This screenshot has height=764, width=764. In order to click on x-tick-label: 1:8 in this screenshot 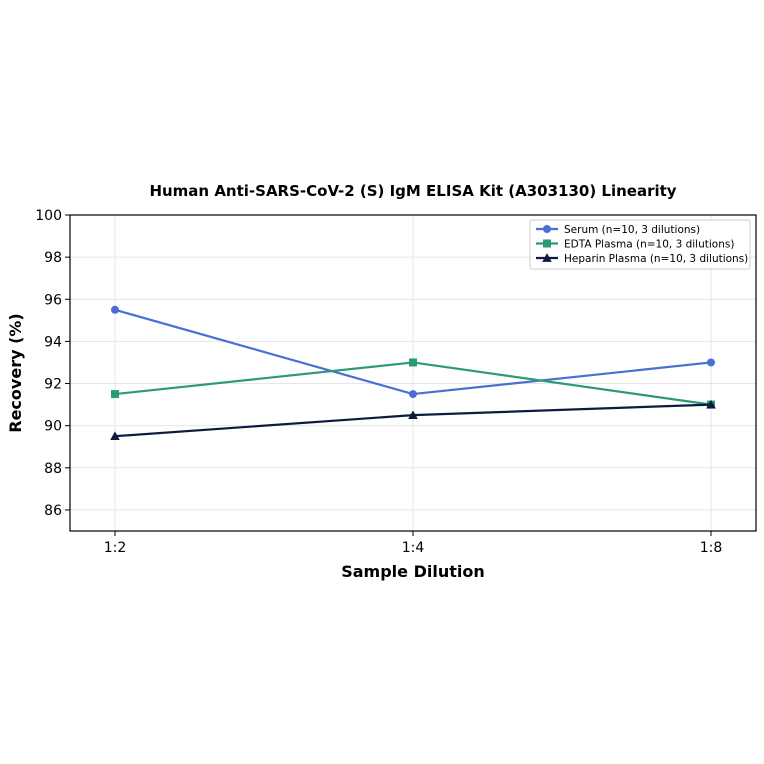, I will do `click(711, 548)`.